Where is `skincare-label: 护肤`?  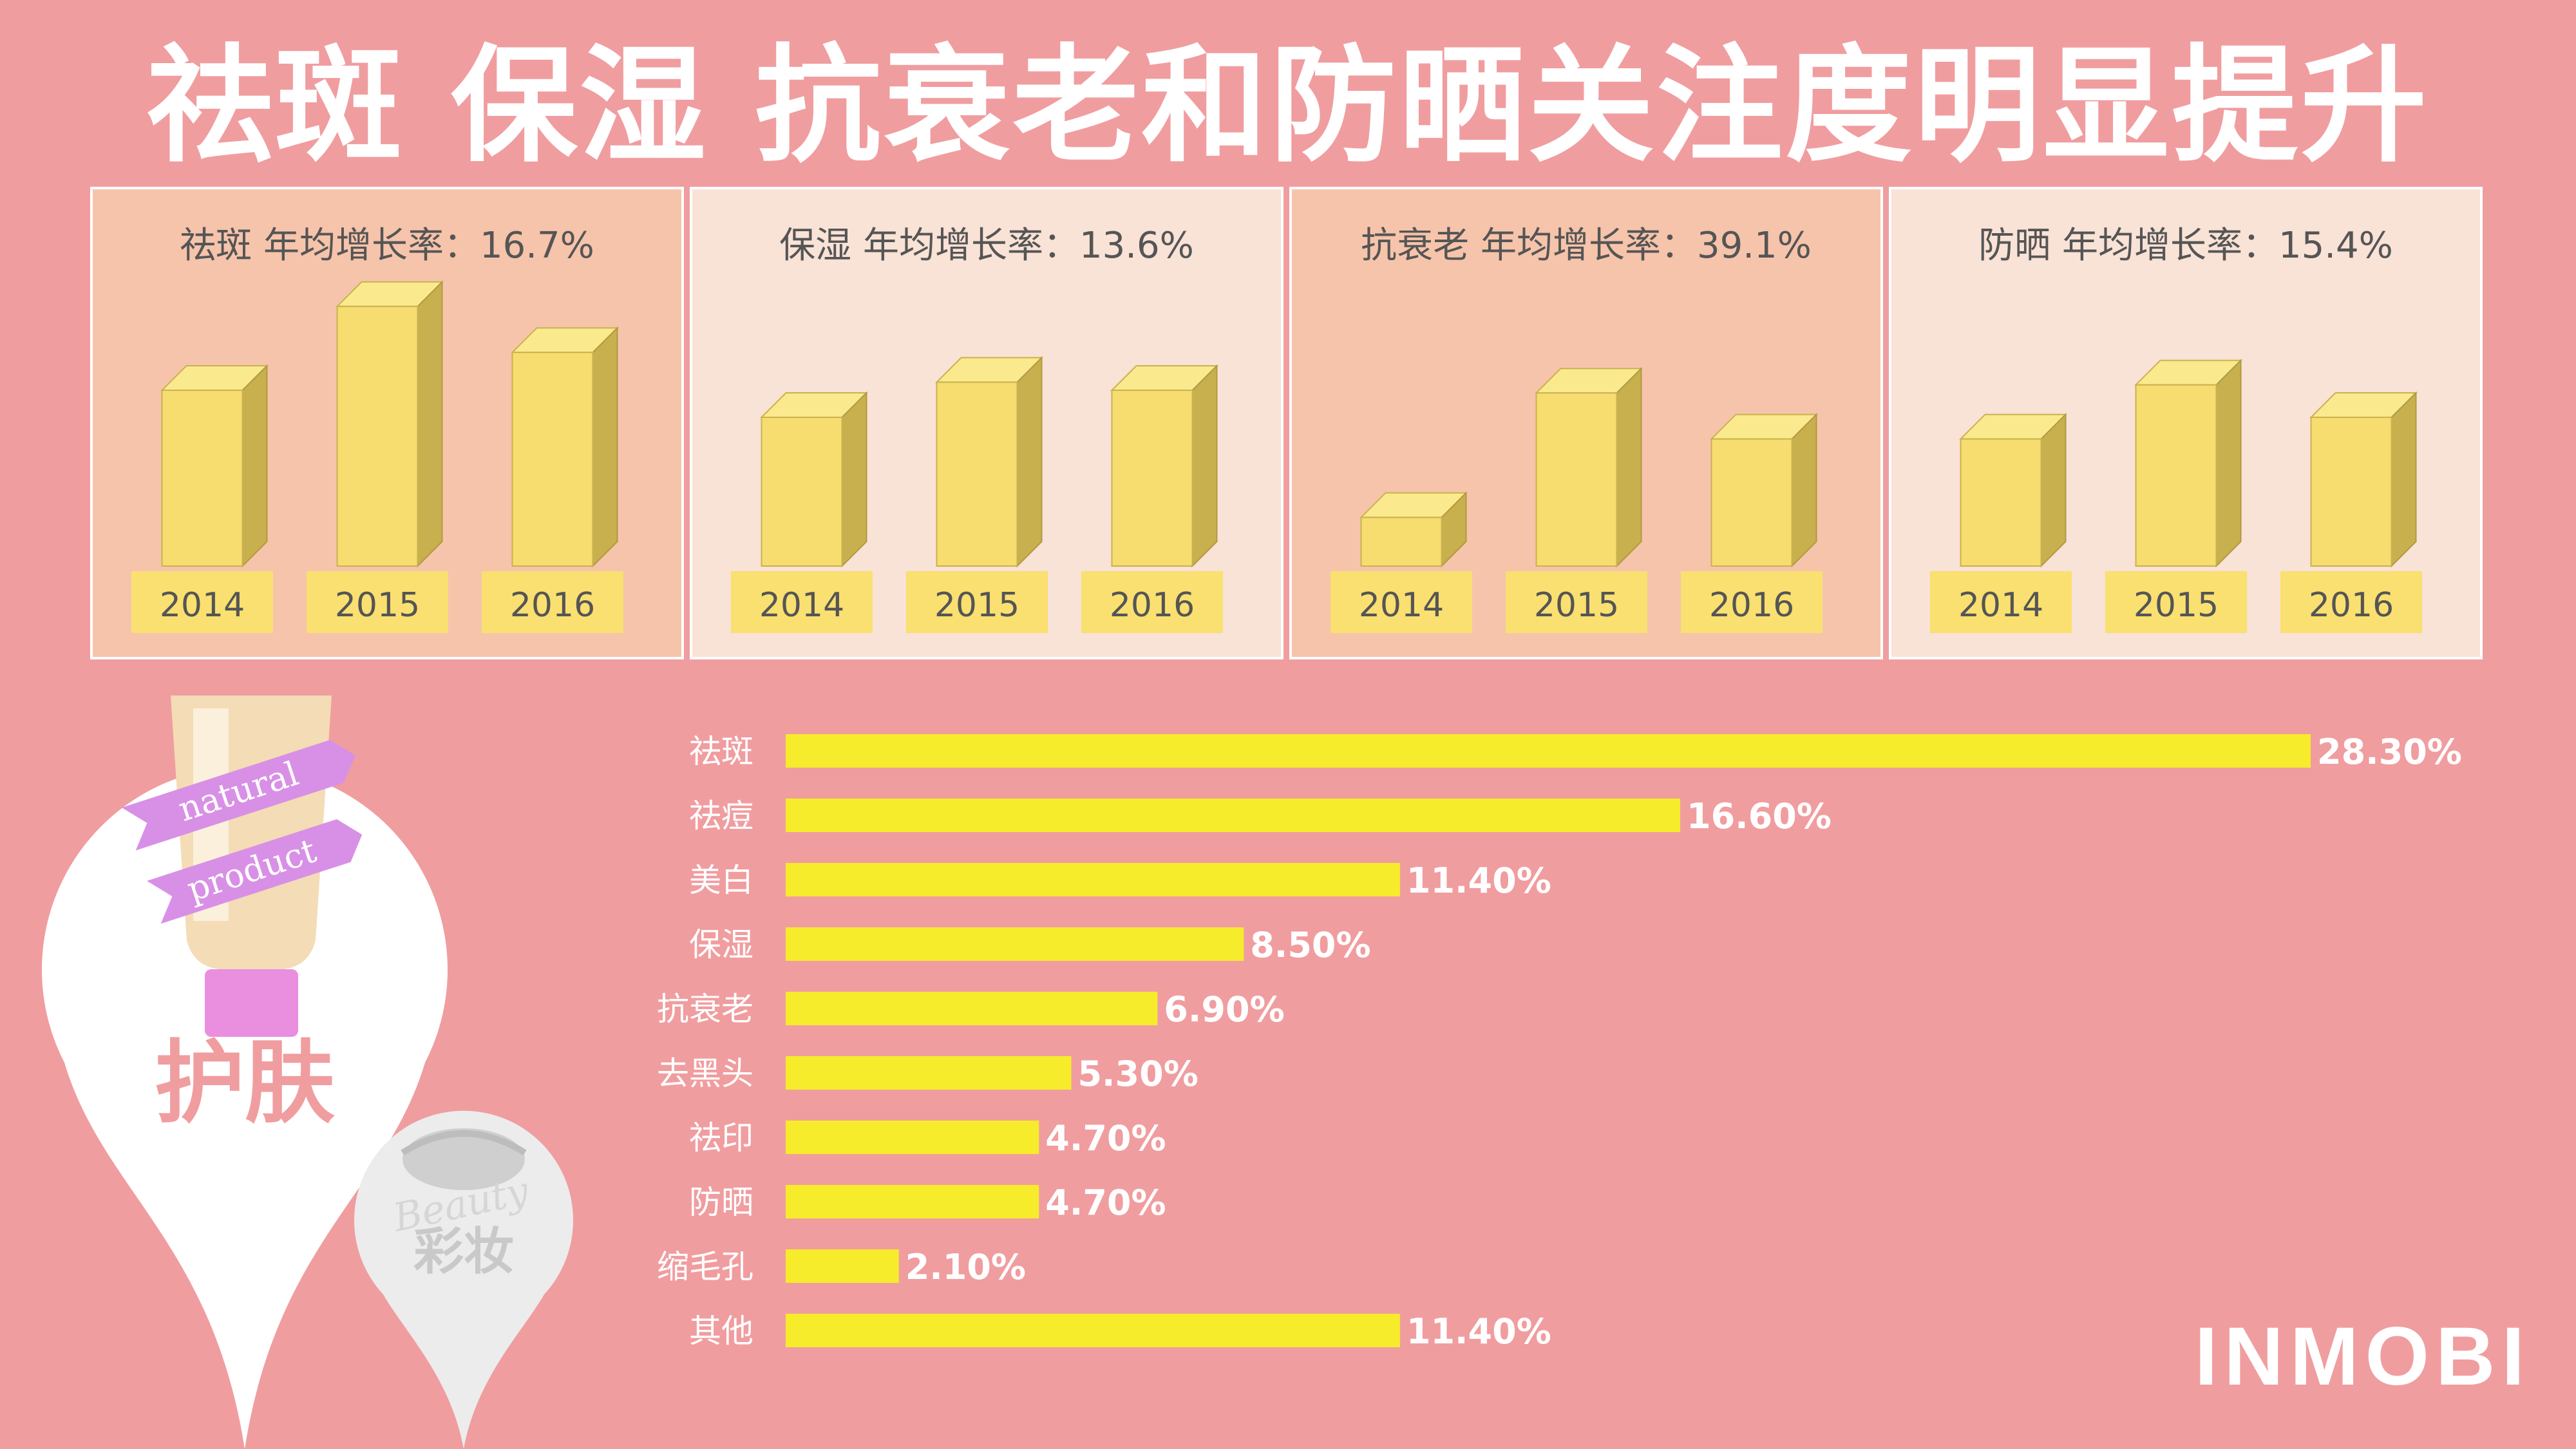
skincare-label: 护肤 is located at coordinates (245, 1083).